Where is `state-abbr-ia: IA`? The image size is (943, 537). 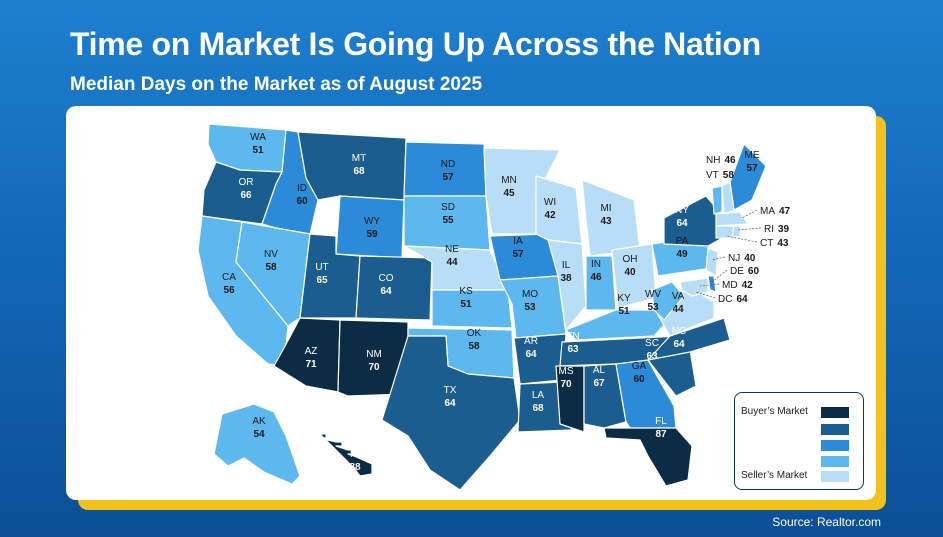 state-abbr-ia: IA is located at coordinates (518, 241).